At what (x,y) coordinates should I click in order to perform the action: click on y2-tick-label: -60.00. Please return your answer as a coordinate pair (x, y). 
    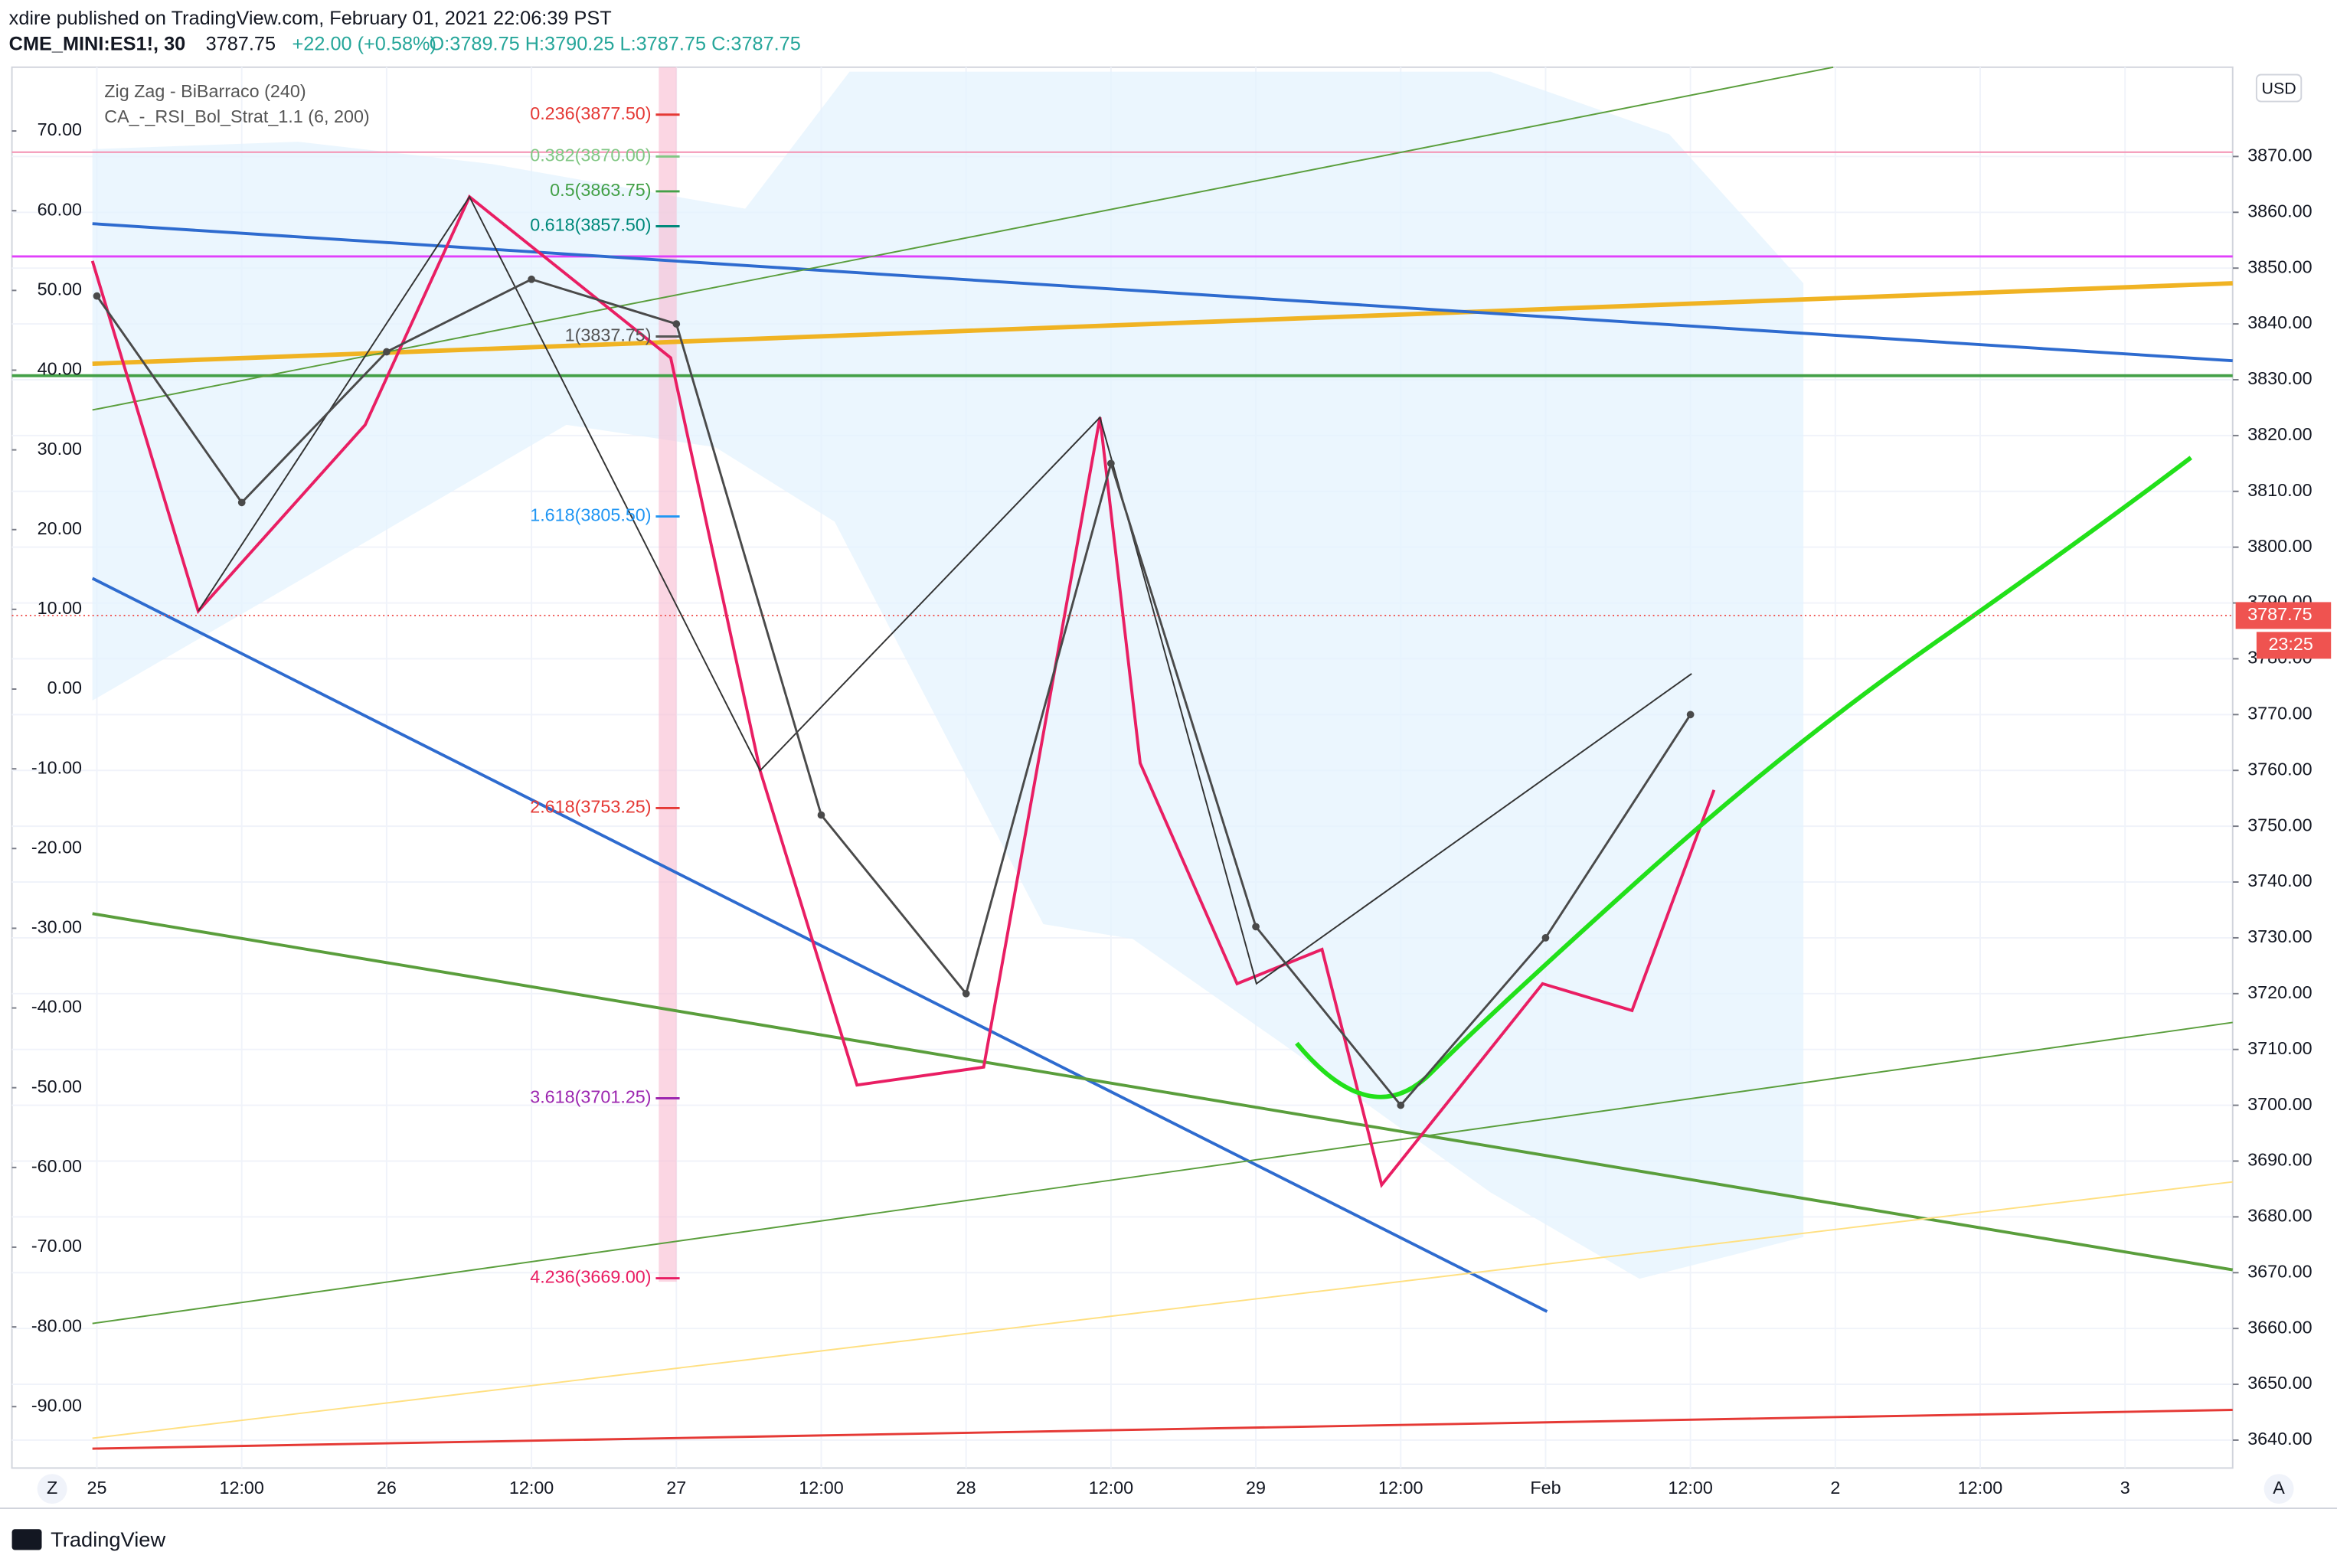
    Looking at the image, I should click on (56, 1166).